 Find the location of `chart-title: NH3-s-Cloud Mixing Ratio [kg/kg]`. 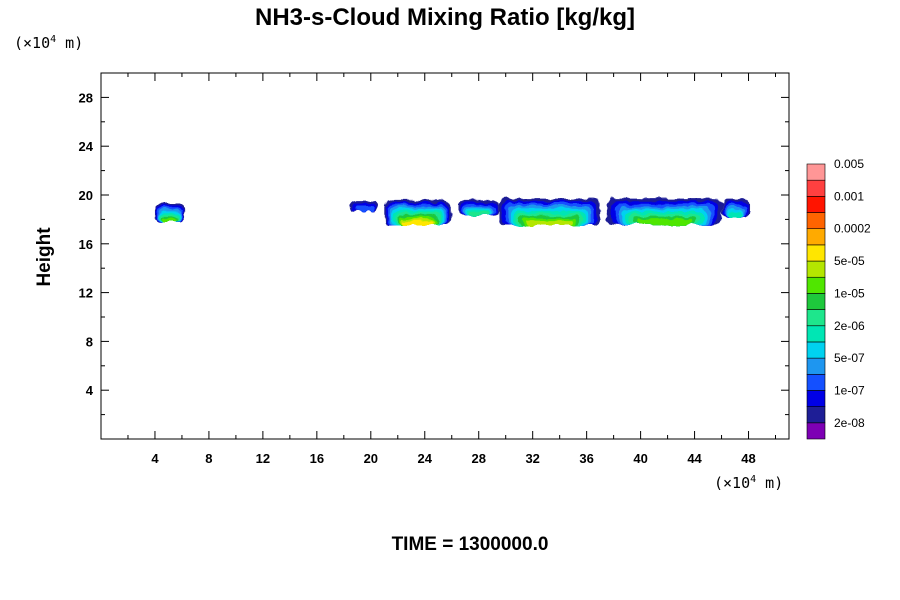

chart-title: NH3-s-Cloud Mixing Ratio [kg/kg] is located at coordinates (445, 17).